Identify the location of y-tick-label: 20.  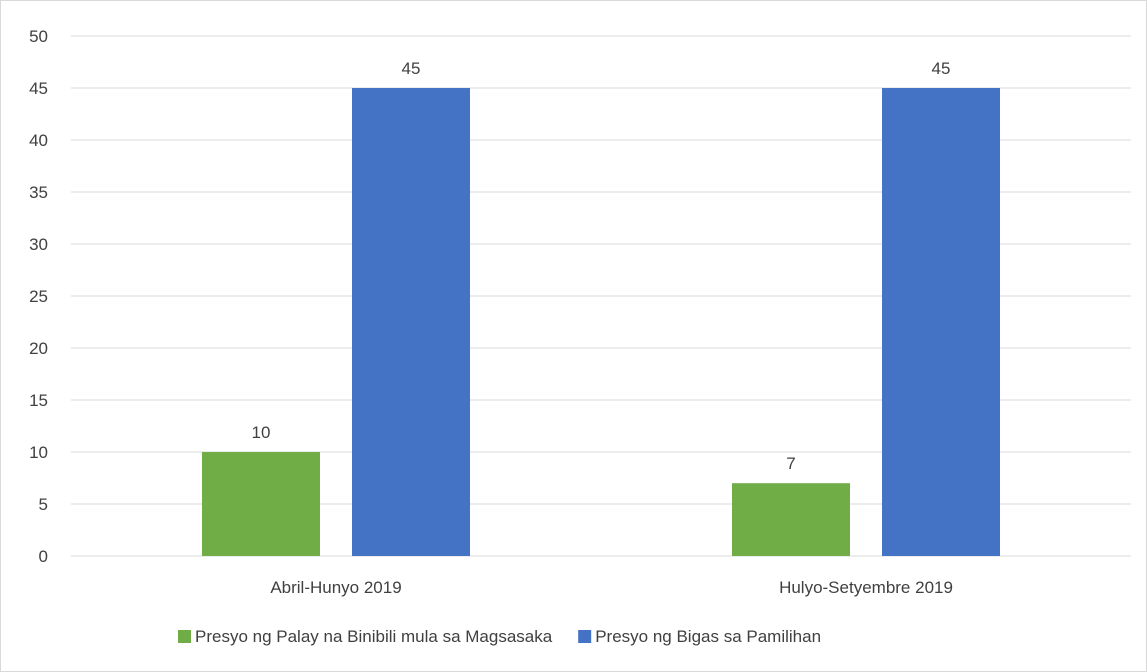
(38, 348).